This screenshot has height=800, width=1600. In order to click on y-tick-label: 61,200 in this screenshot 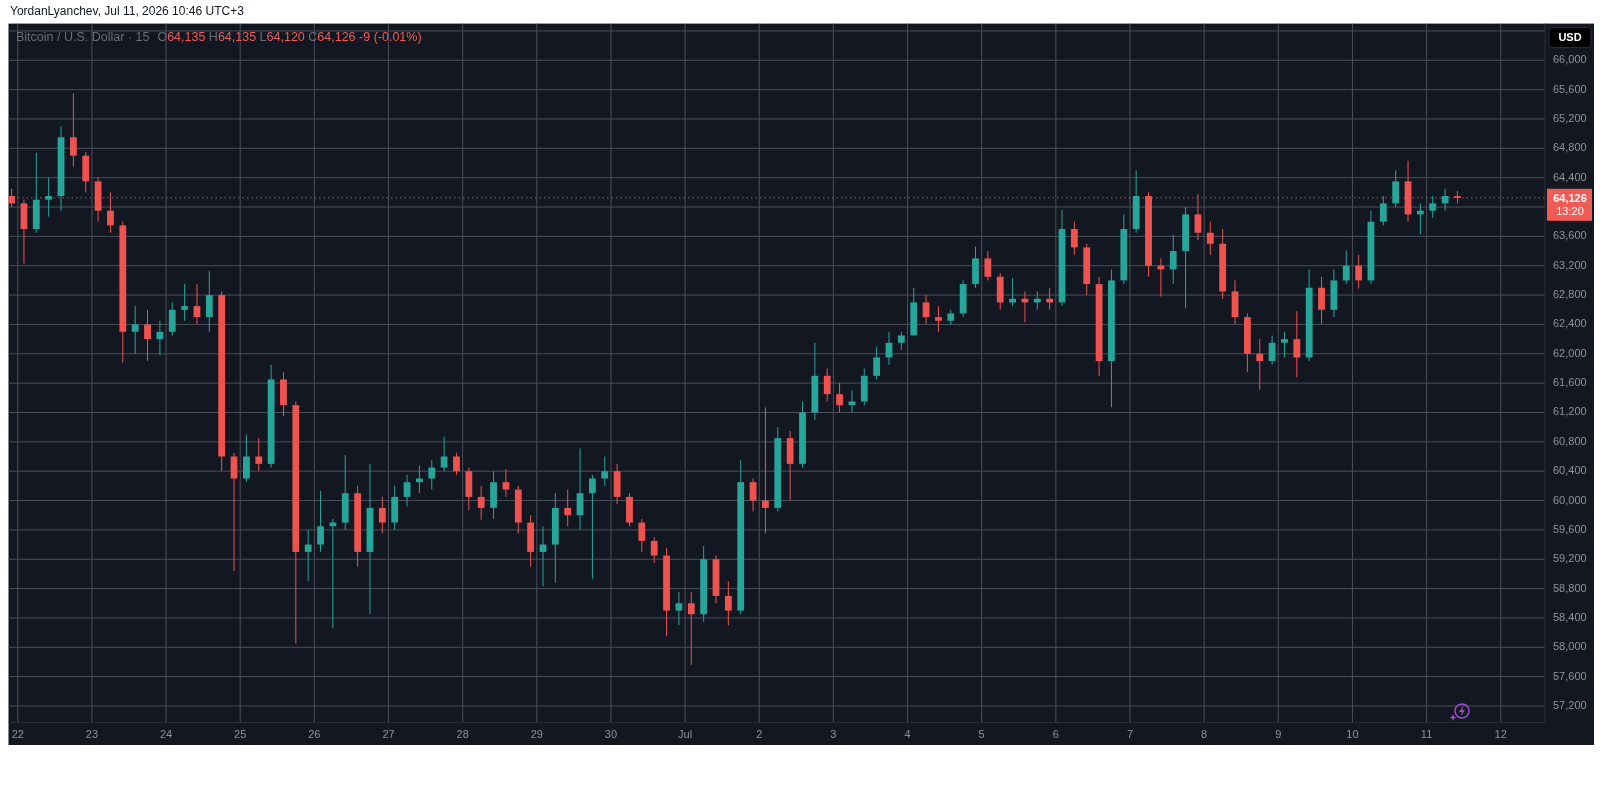, I will do `click(1570, 411)`.